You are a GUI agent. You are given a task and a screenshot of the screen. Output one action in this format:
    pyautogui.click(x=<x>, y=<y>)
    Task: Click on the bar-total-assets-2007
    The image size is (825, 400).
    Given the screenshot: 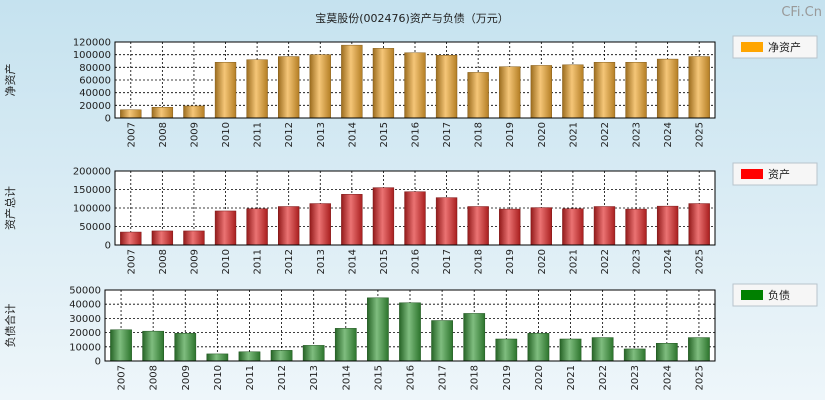 What is the action you would take?
    pyautogui.click(x=131, y=238)
    